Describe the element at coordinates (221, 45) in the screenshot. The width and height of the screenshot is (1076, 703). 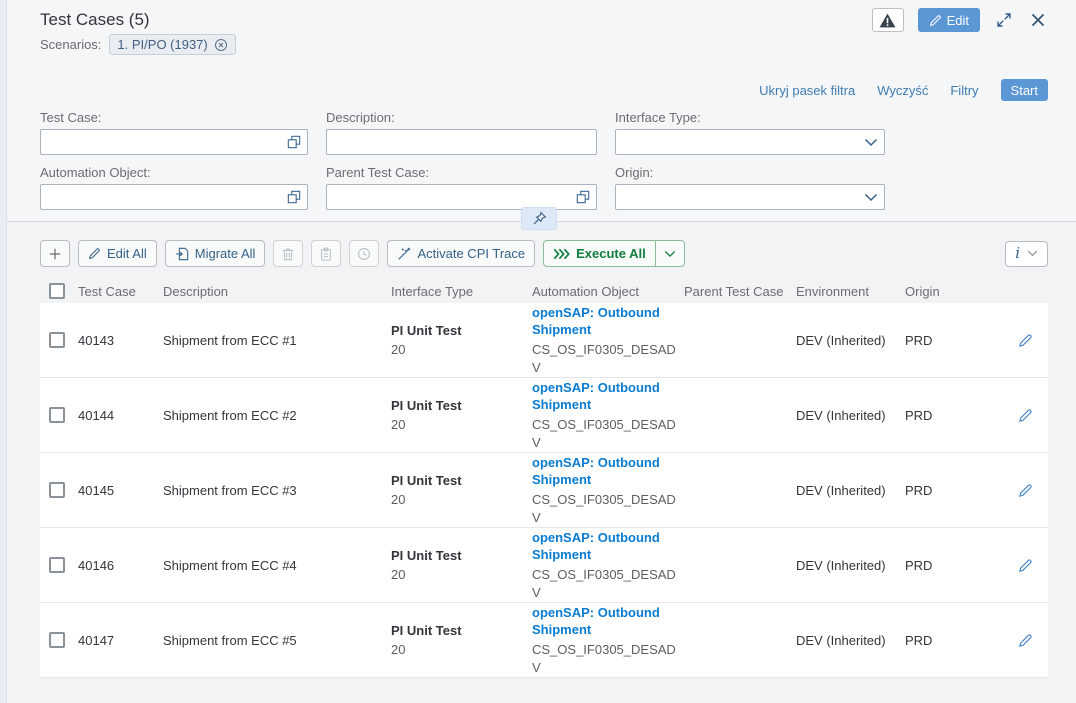
I see `remove-token-icon` at that location.